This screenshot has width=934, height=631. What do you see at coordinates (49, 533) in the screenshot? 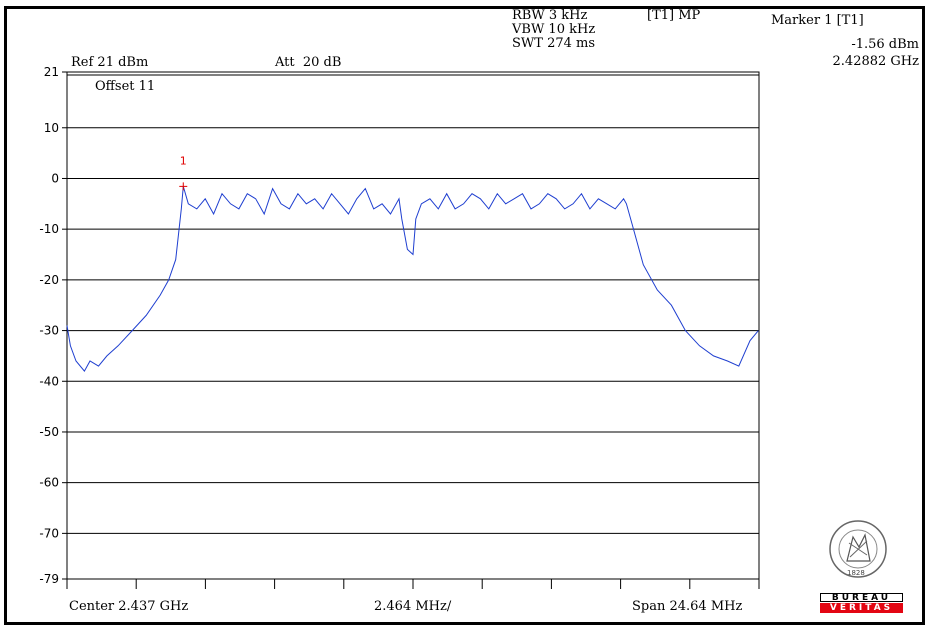
I see `y-tick-label: -70` at bounding box center [49, 533].